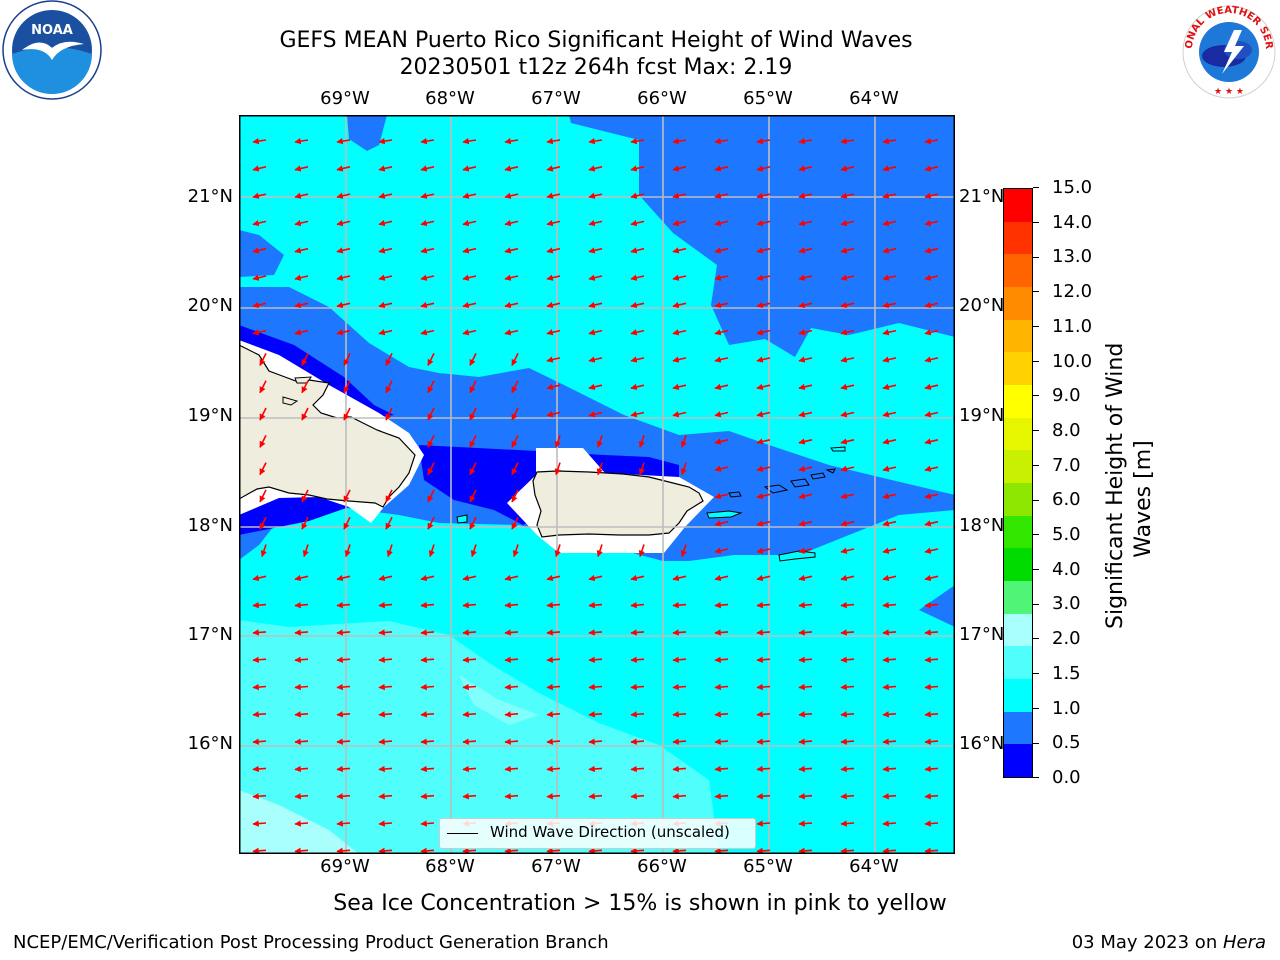 Image resolution: width=1280 pixels, height=960 pixels. What do you see at coordinates (1066, 673) in the screenshot?
I see `colorbar-tick-label: 1.5` at bounding box center [1066, 673].